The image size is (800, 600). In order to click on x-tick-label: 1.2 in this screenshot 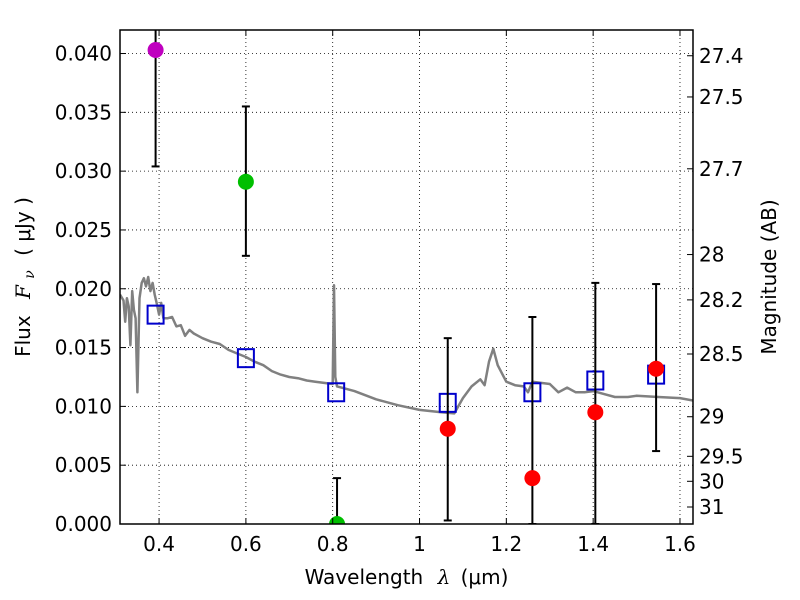, I will do `click(506, 544)`.